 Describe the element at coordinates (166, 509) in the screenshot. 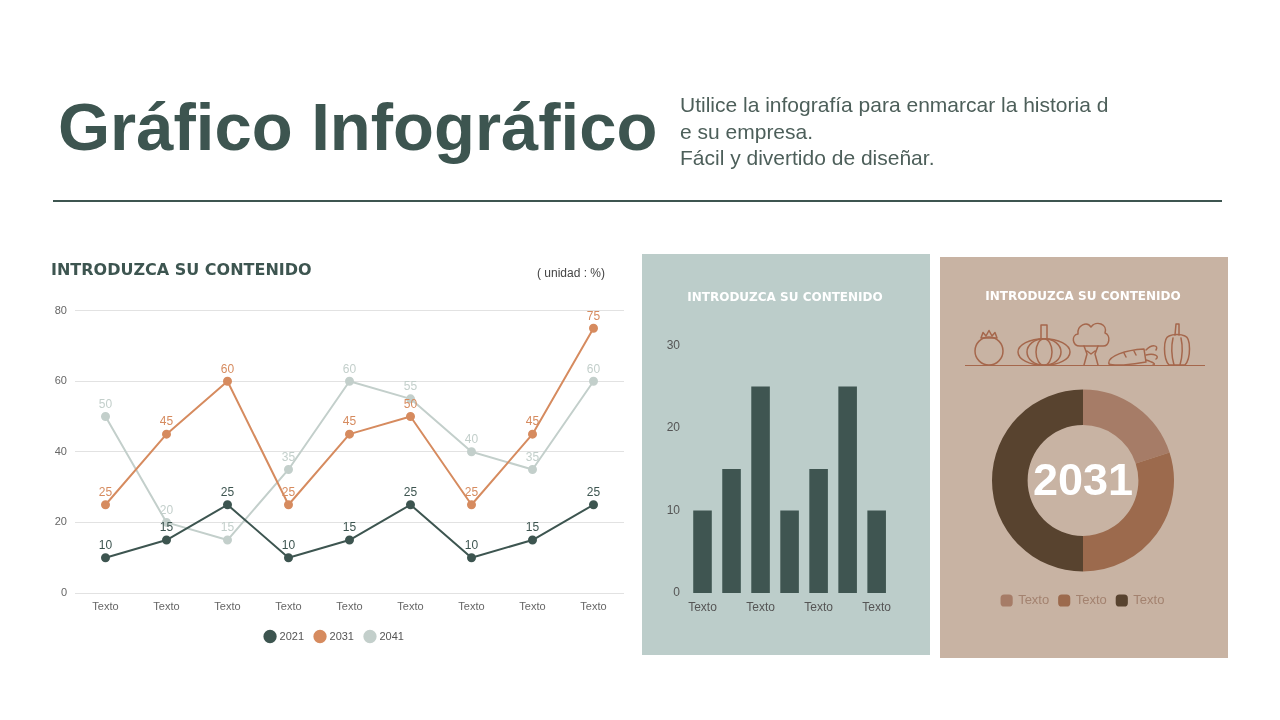

I see `data-label: 20` at that location.